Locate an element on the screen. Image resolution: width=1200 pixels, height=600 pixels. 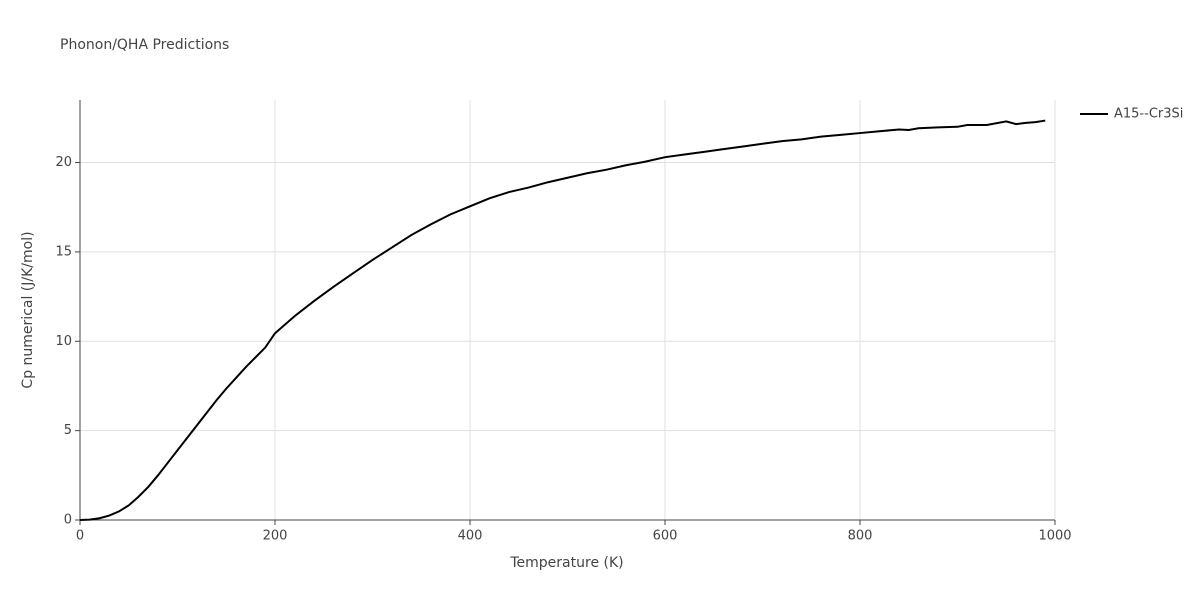
x-tick-label: 800 is located at coordinates (860, 536).